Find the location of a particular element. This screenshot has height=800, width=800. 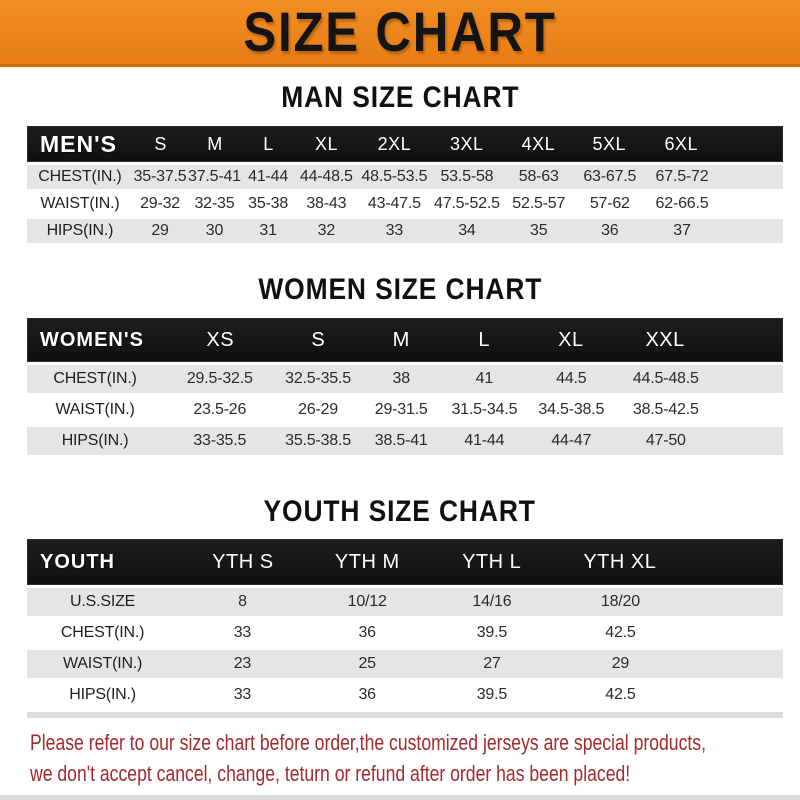

value-cell: 23 is located at coordinates (242, 663).